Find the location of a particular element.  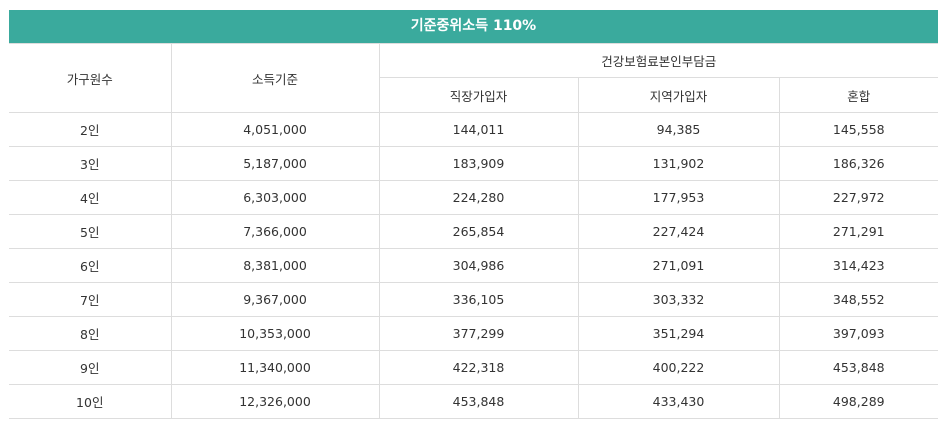

cell-regional: 433,430 is located at coordinates (679, 401).